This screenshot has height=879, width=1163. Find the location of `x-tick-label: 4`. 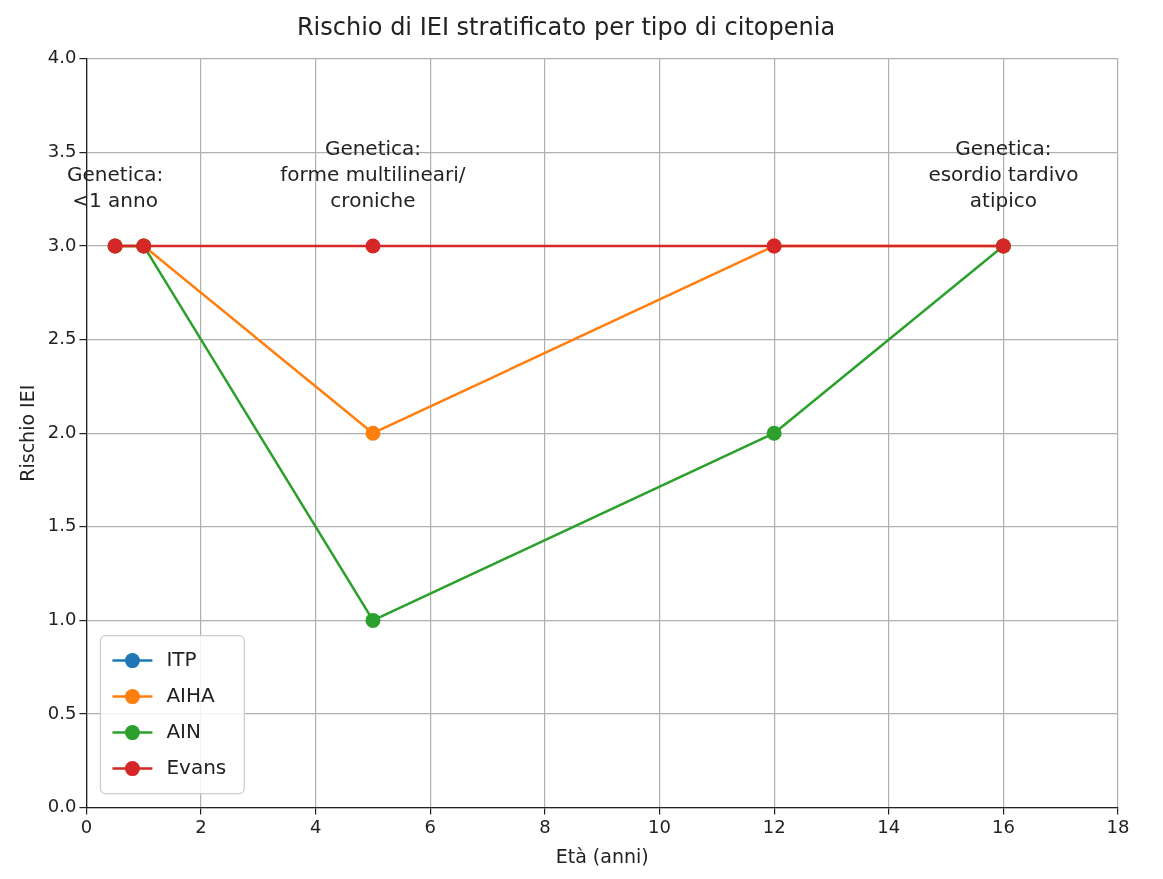

x-tick-label: 4 is located at coordinates (315, 827).